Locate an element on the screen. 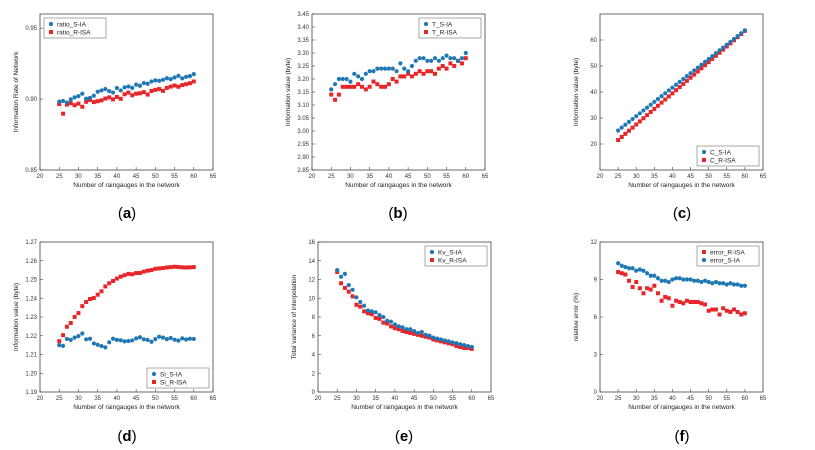  x-tick-label: 35 is located at coordinates (654, 399).